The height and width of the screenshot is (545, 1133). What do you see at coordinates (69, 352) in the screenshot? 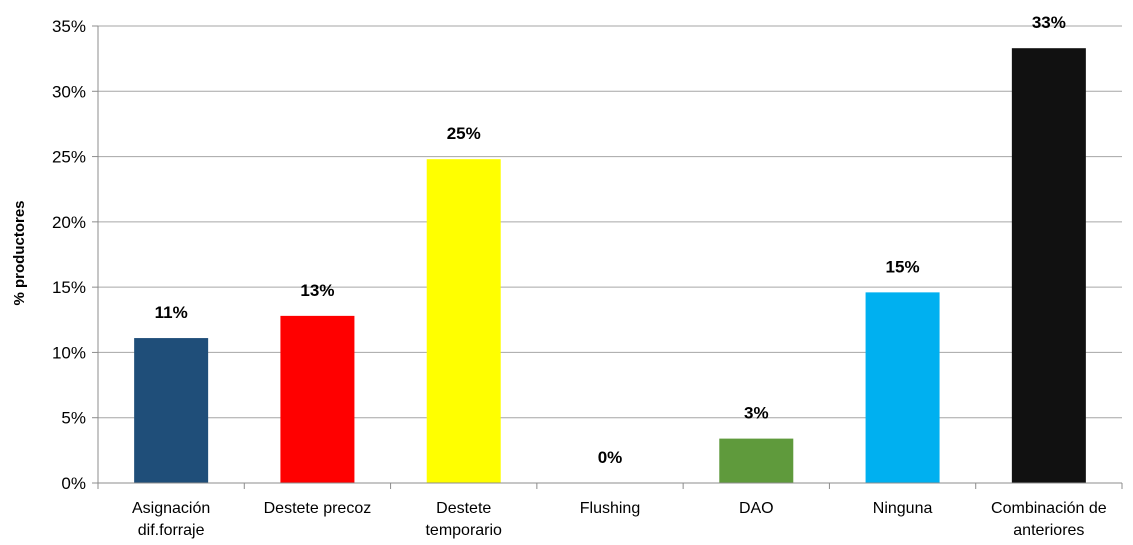
I see `y-tick-label: 10%` at bounding box center [69, 352].